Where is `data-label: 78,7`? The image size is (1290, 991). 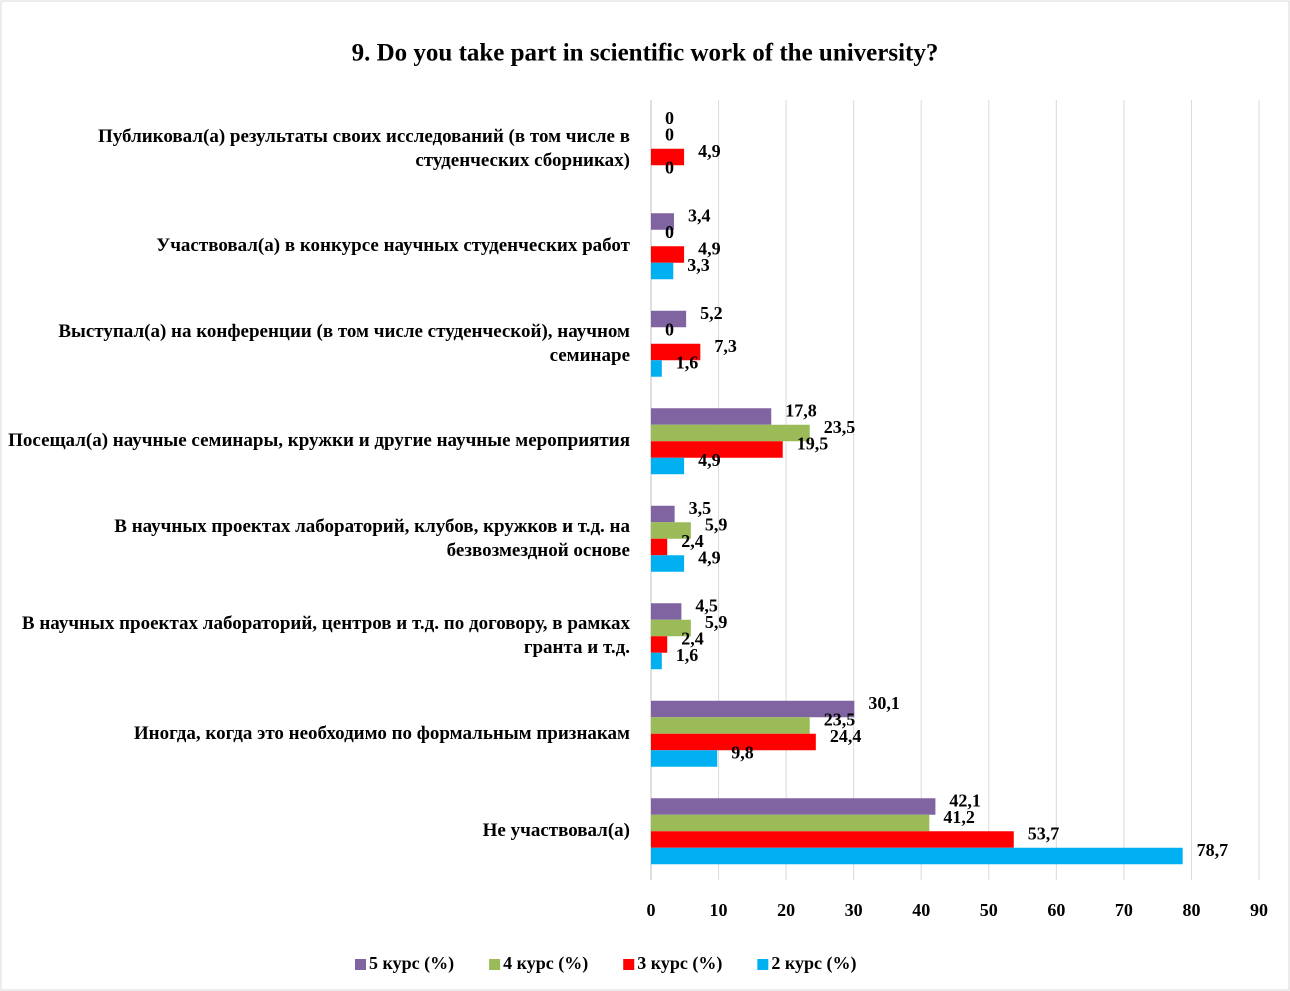
data-label: 78,7 is located at coordinates (1213, 850).